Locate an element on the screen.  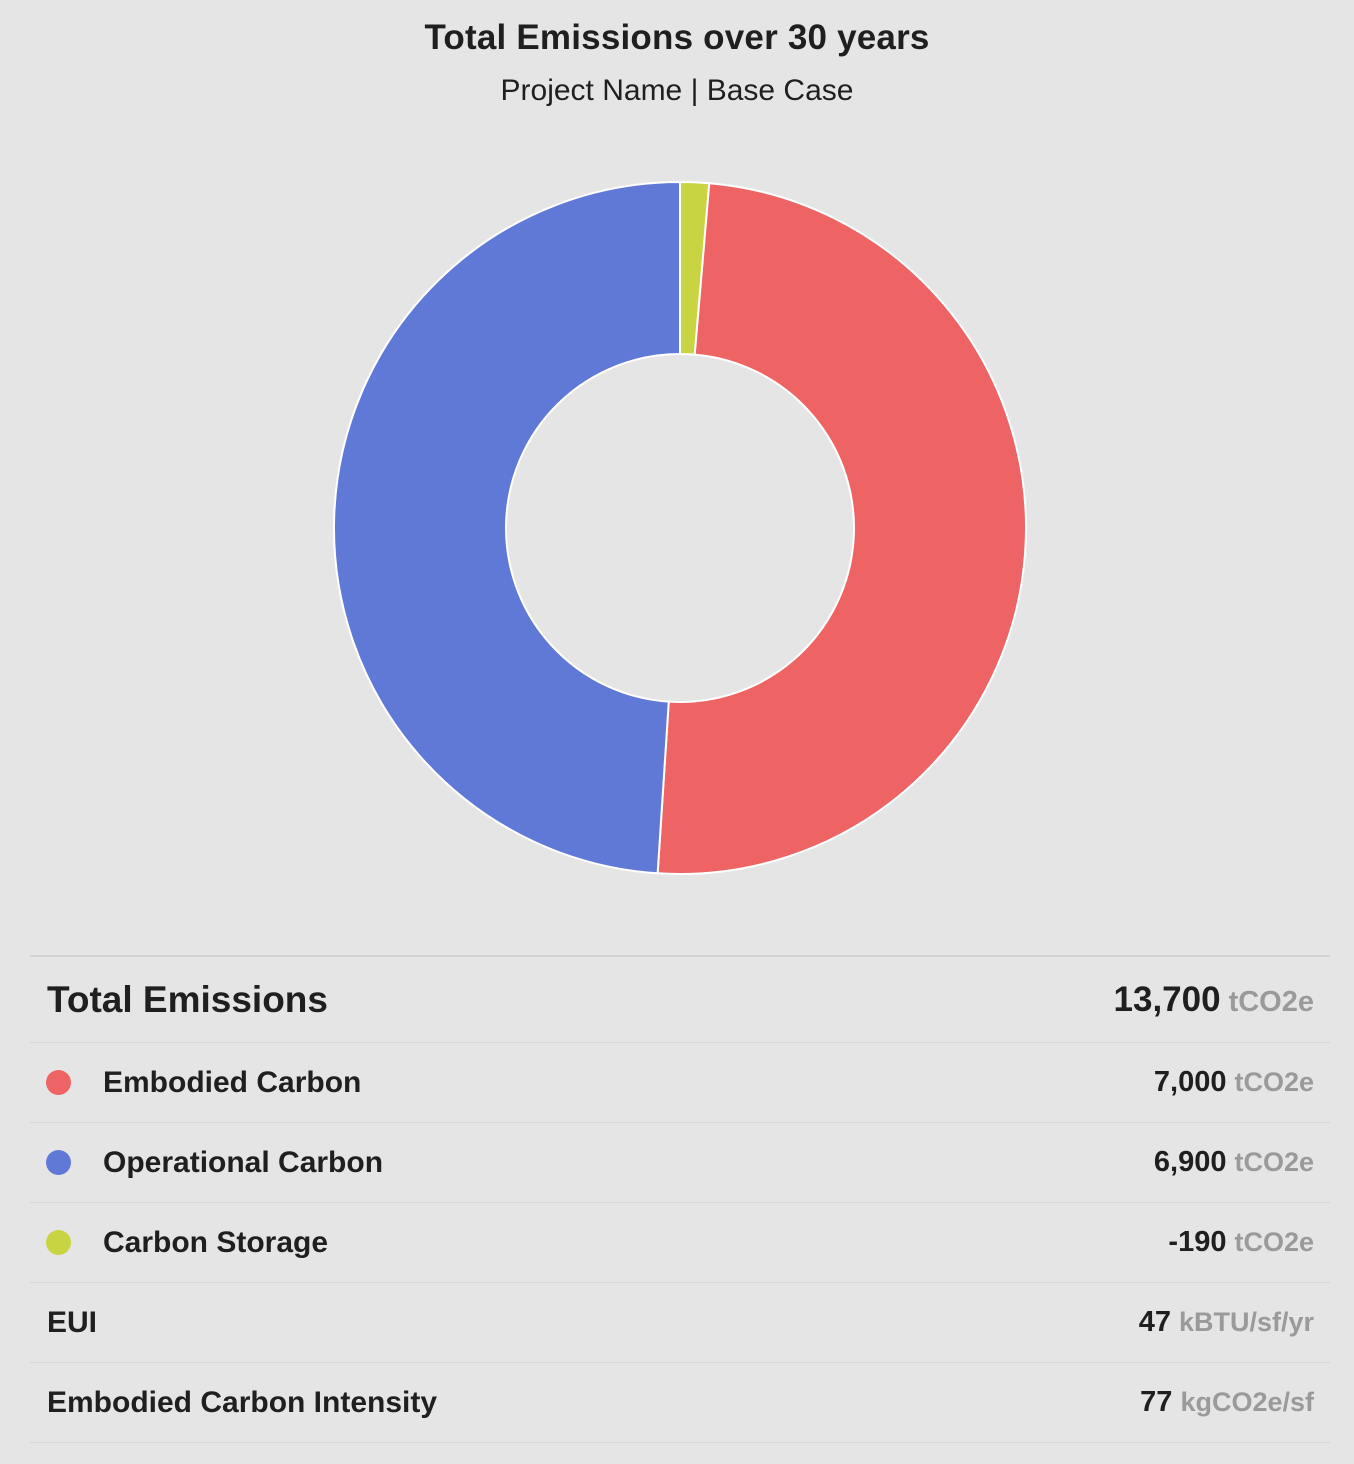
operational-carbon-label: Operational Carbon is located at coordinates (243, 1162).